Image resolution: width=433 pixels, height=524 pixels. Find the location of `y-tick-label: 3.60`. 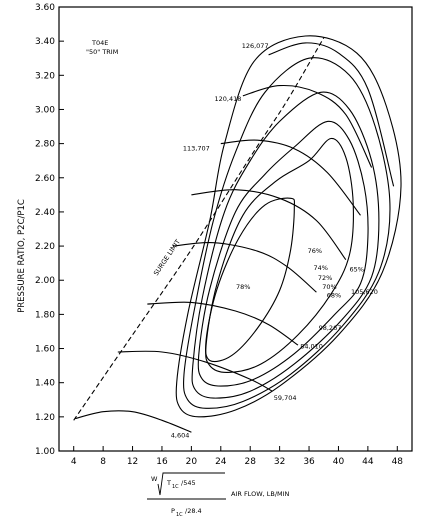

y-tick-label: 3.60 is located at coordinates (45, 8).